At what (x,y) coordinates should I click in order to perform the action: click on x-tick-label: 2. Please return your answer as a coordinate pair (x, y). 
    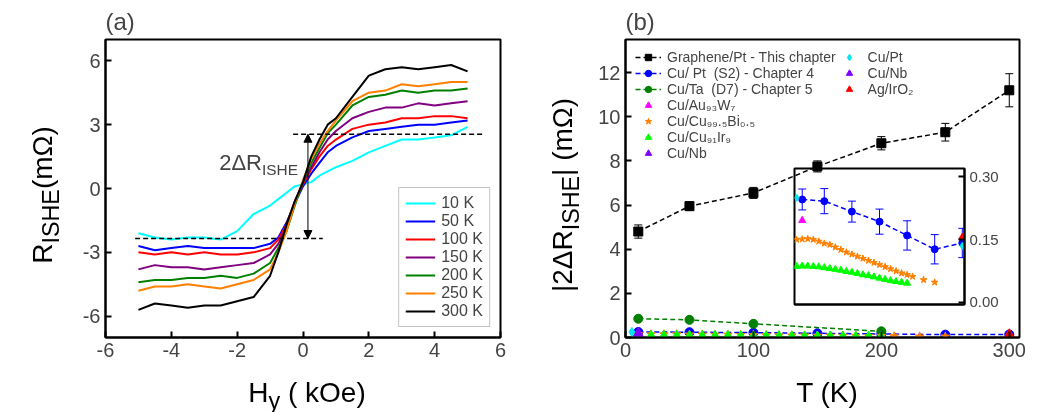
    Looking at the image, I should click on (369, 349).